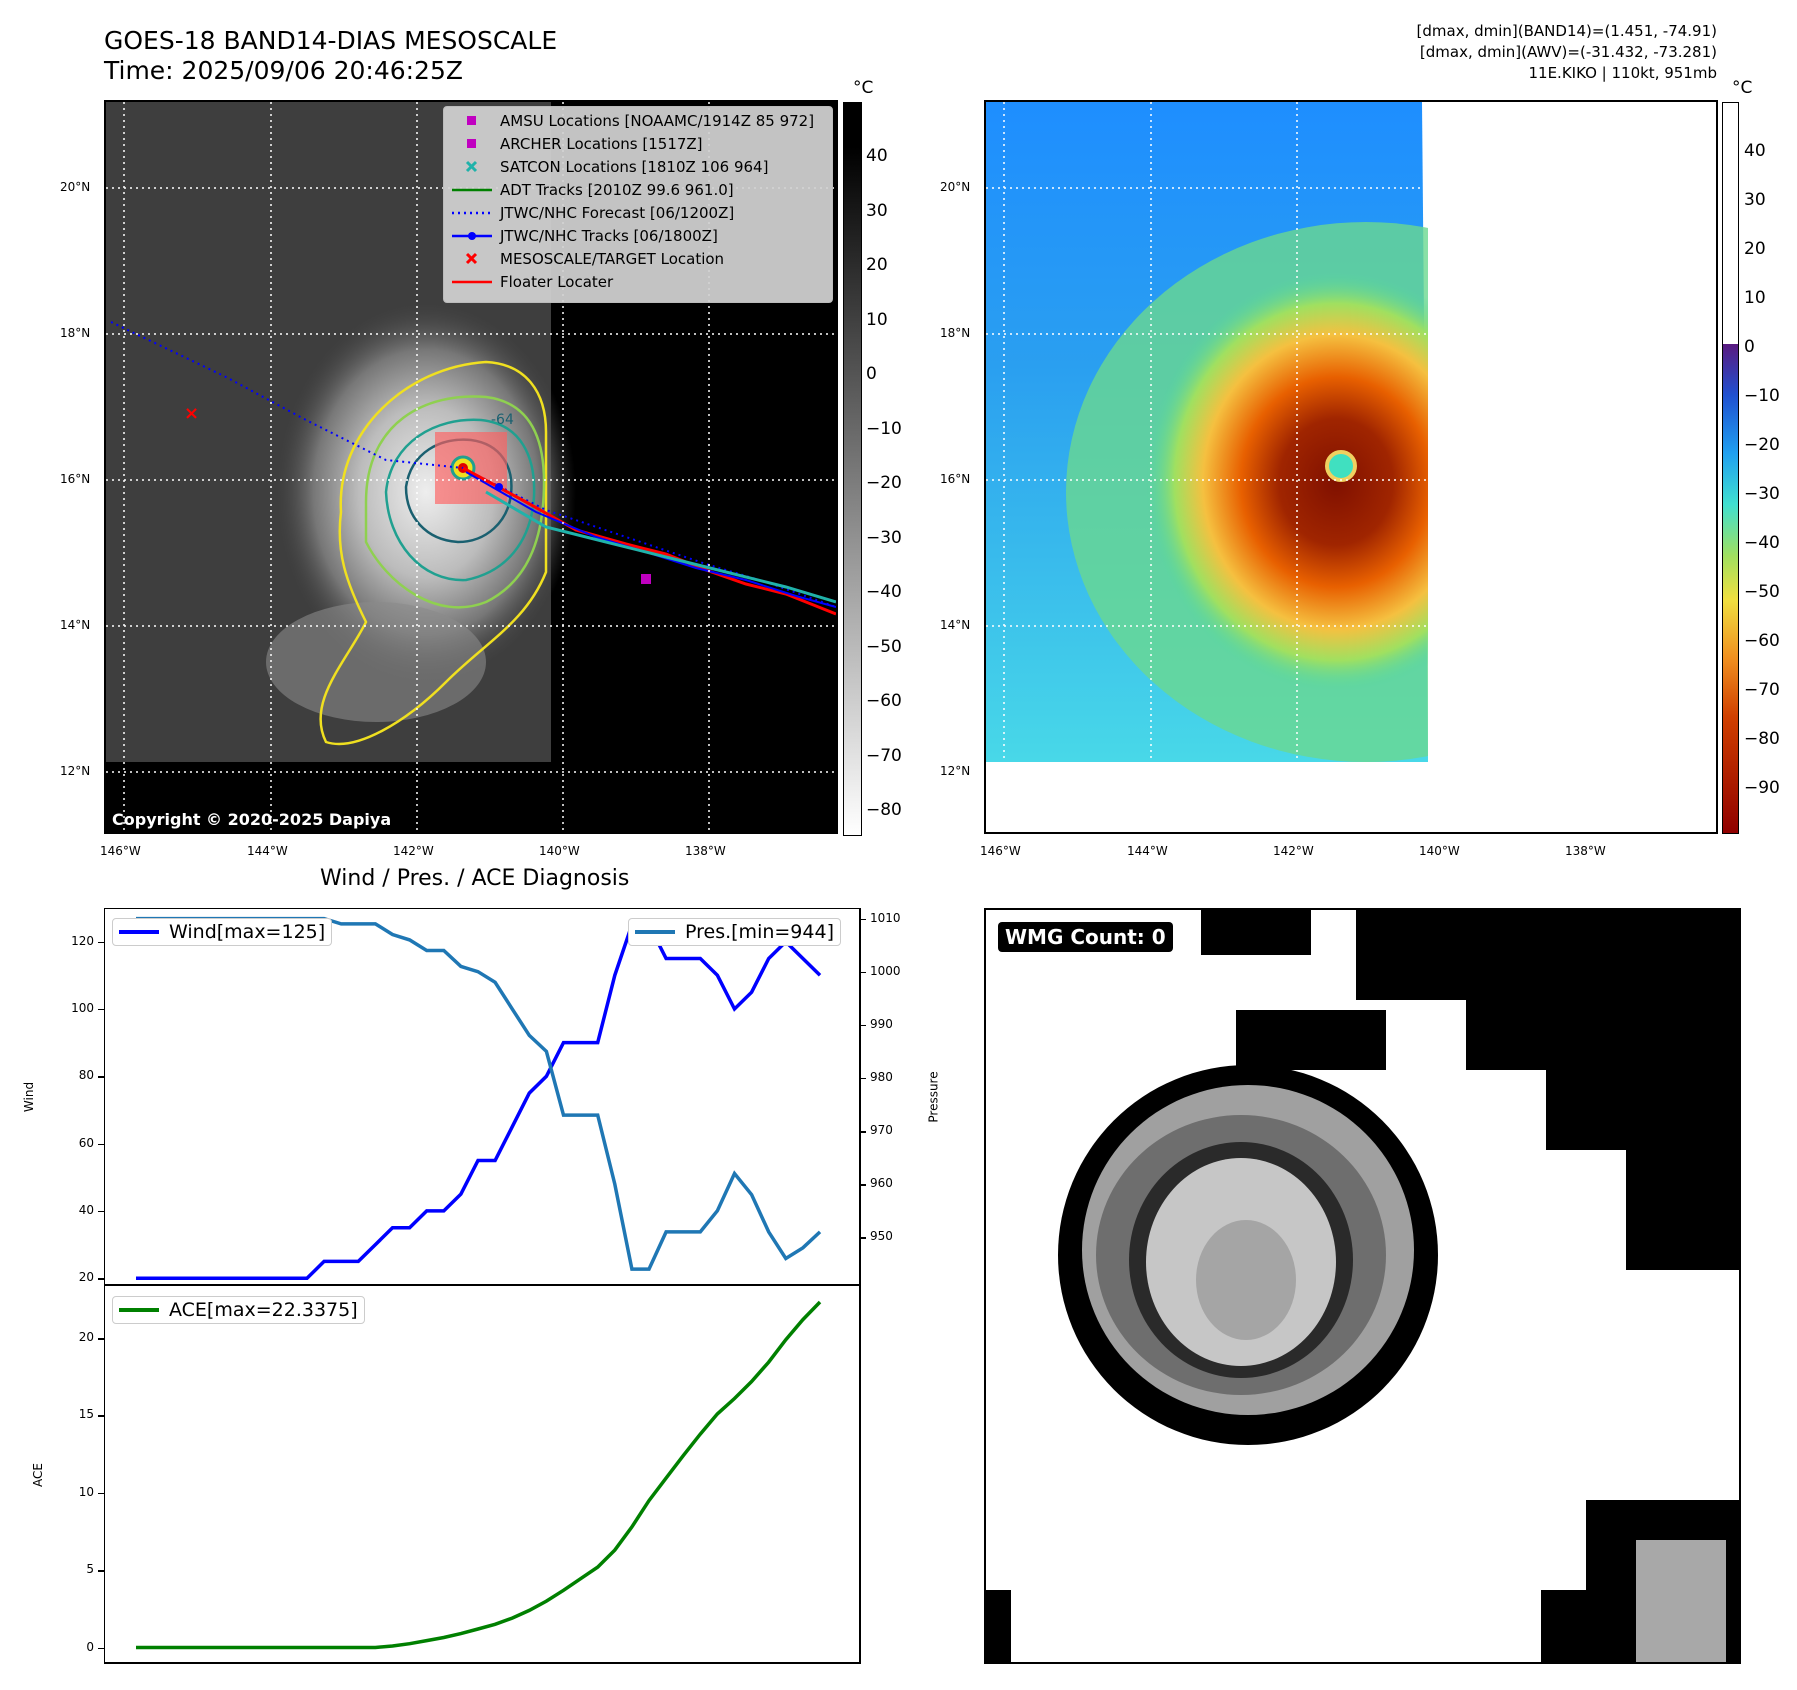  I want to click on wind-tick-label: 40, so click(86, 1209).